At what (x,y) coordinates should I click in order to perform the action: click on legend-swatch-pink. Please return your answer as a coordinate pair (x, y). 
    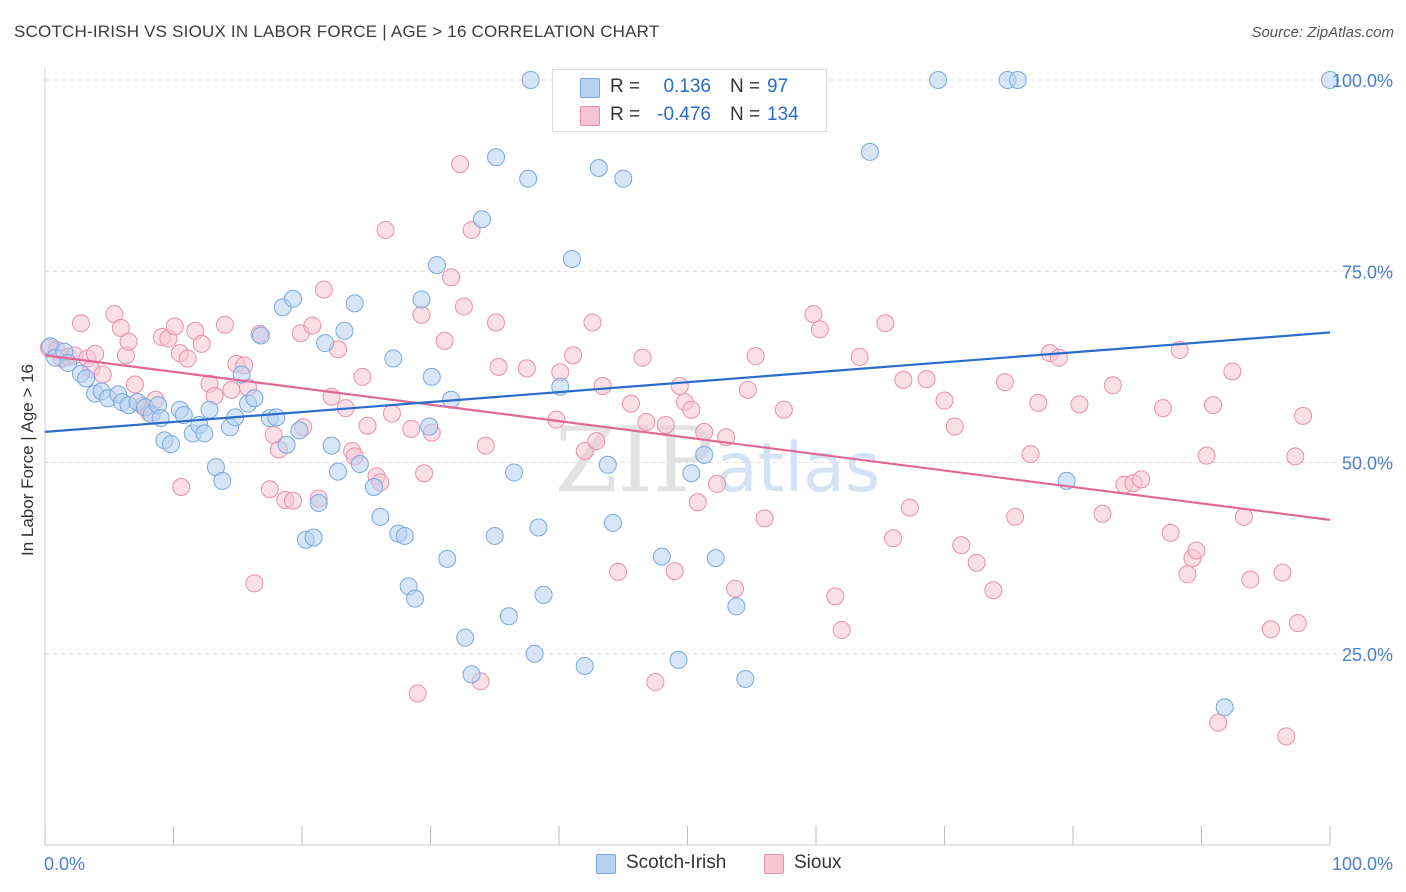
    Looking at the image, I should click on (590, 116).